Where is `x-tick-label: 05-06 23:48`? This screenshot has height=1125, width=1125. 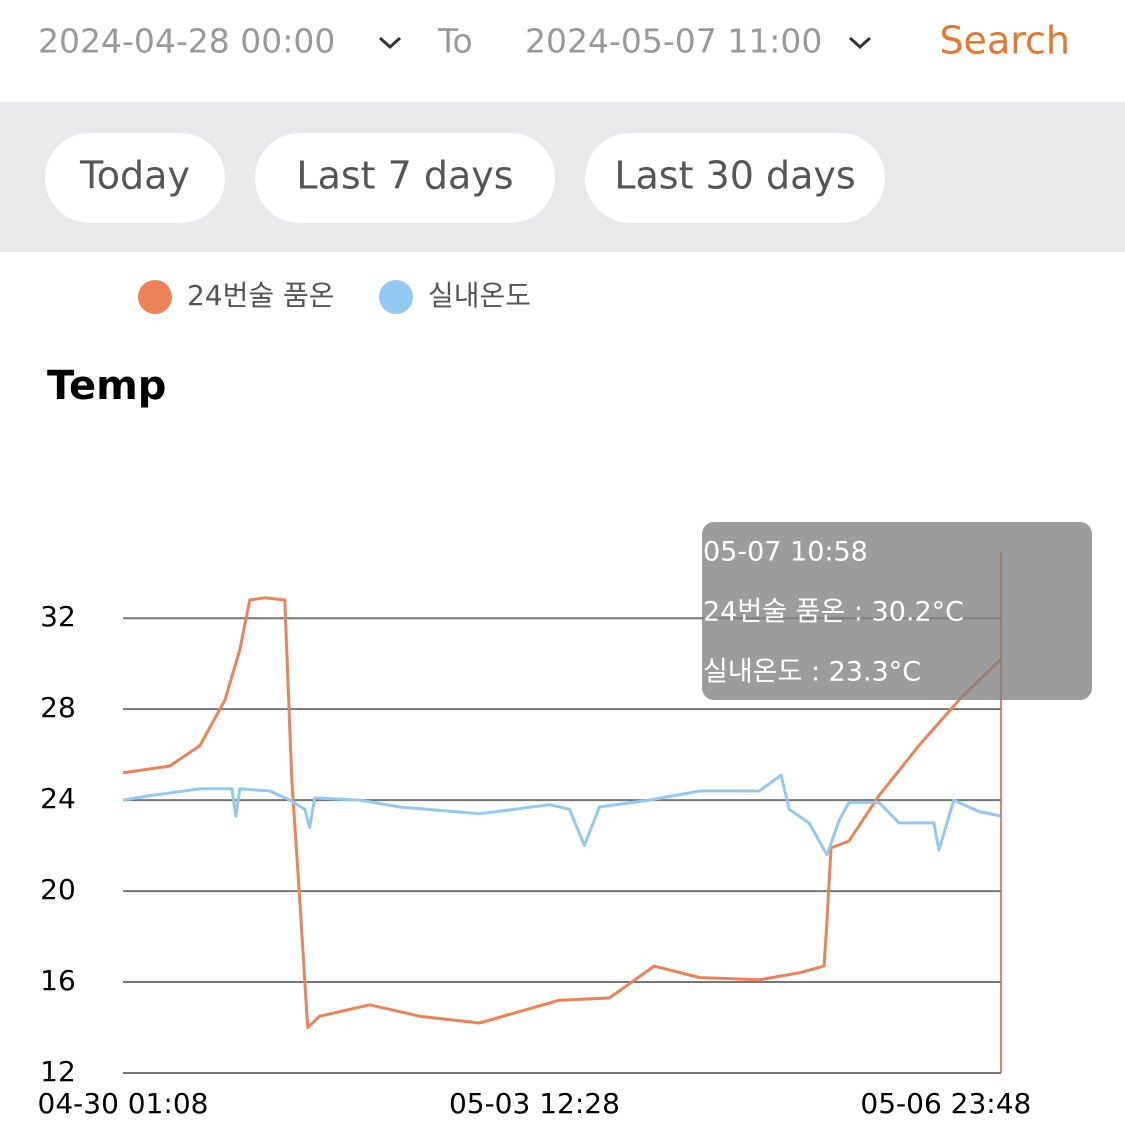
x-tick-label: 05-06 23:48 is located at coordinates (945, 1103).